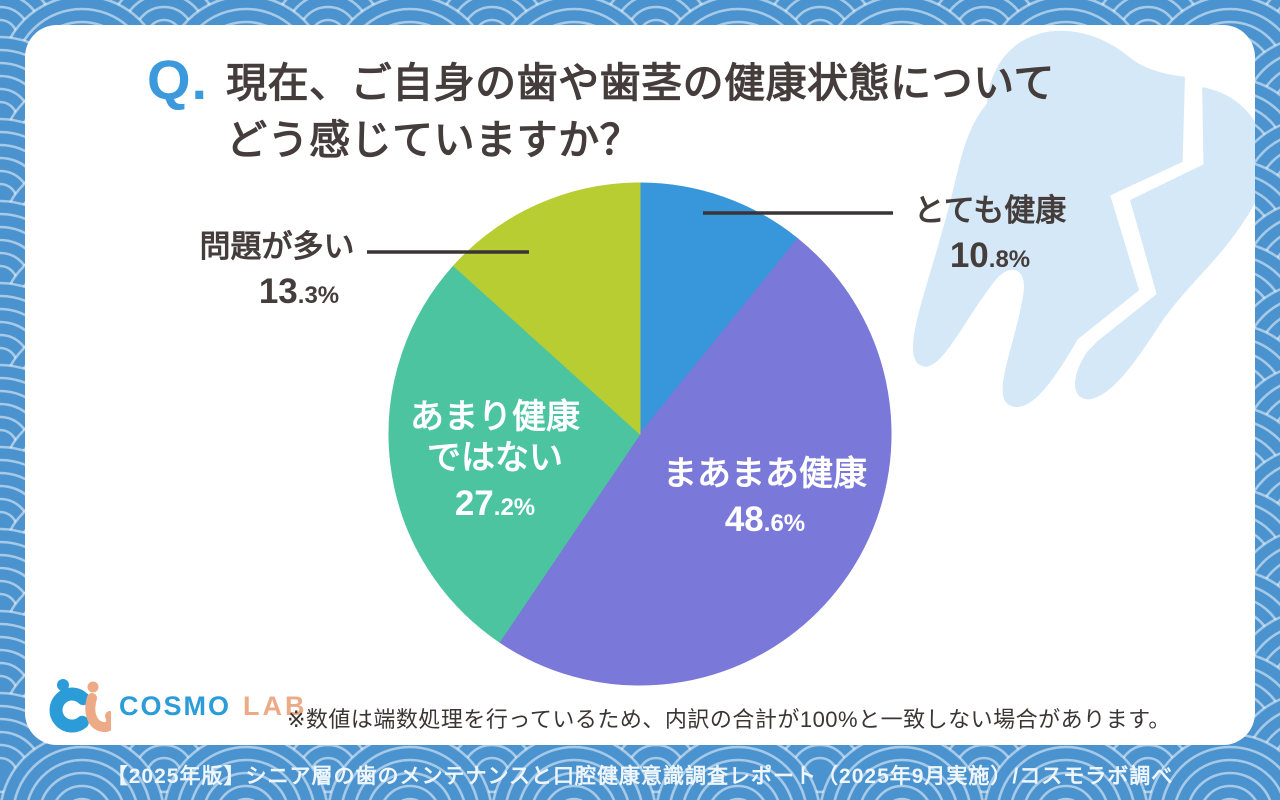 The width and height of the screenshot is (1280, 800). Describe the element at coordinates (275, 705) in the screenshot. I see `logo-brand-sub: LAB` at that location.